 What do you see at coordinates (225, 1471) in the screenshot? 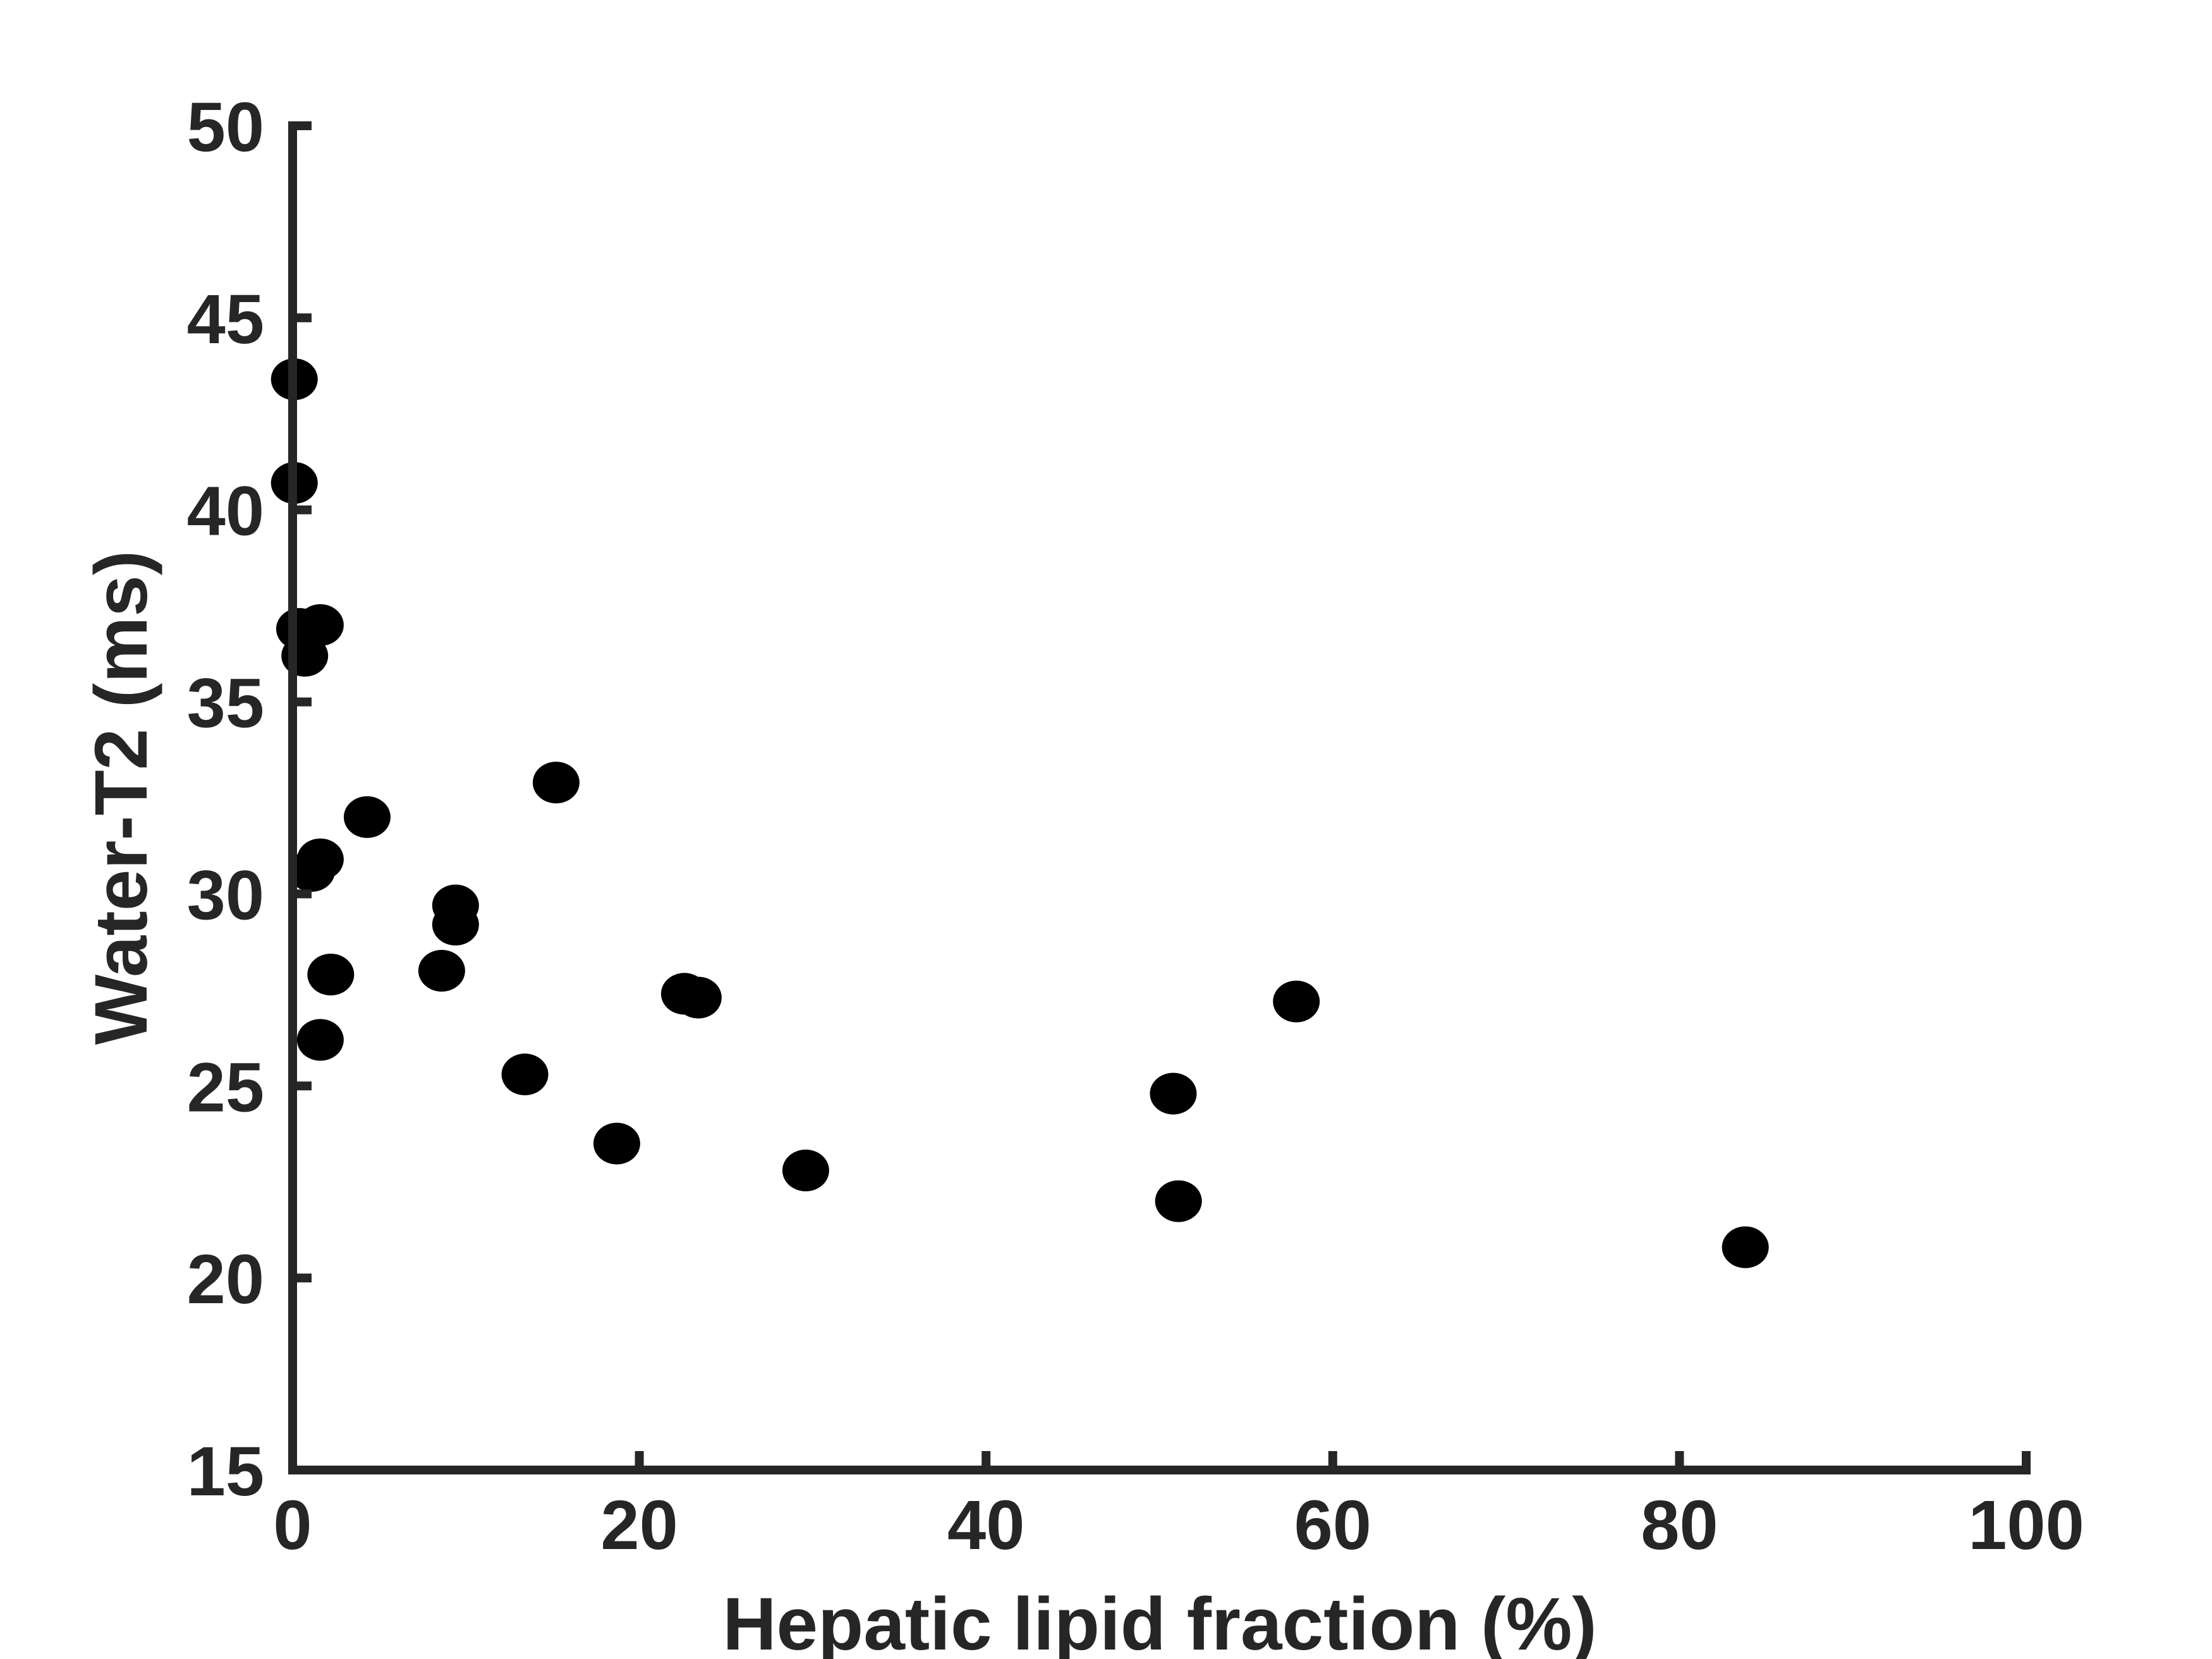
I see `y-tick-label: 15` at bounding box center [225, 1471].